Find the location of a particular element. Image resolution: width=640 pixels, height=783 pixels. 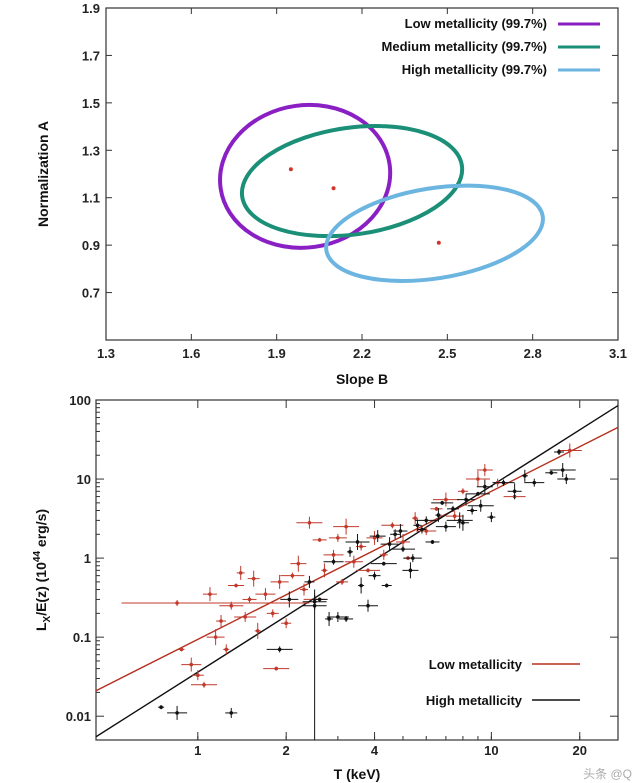

x-axis-label: T (keV) is located at coordinates (357, 774).